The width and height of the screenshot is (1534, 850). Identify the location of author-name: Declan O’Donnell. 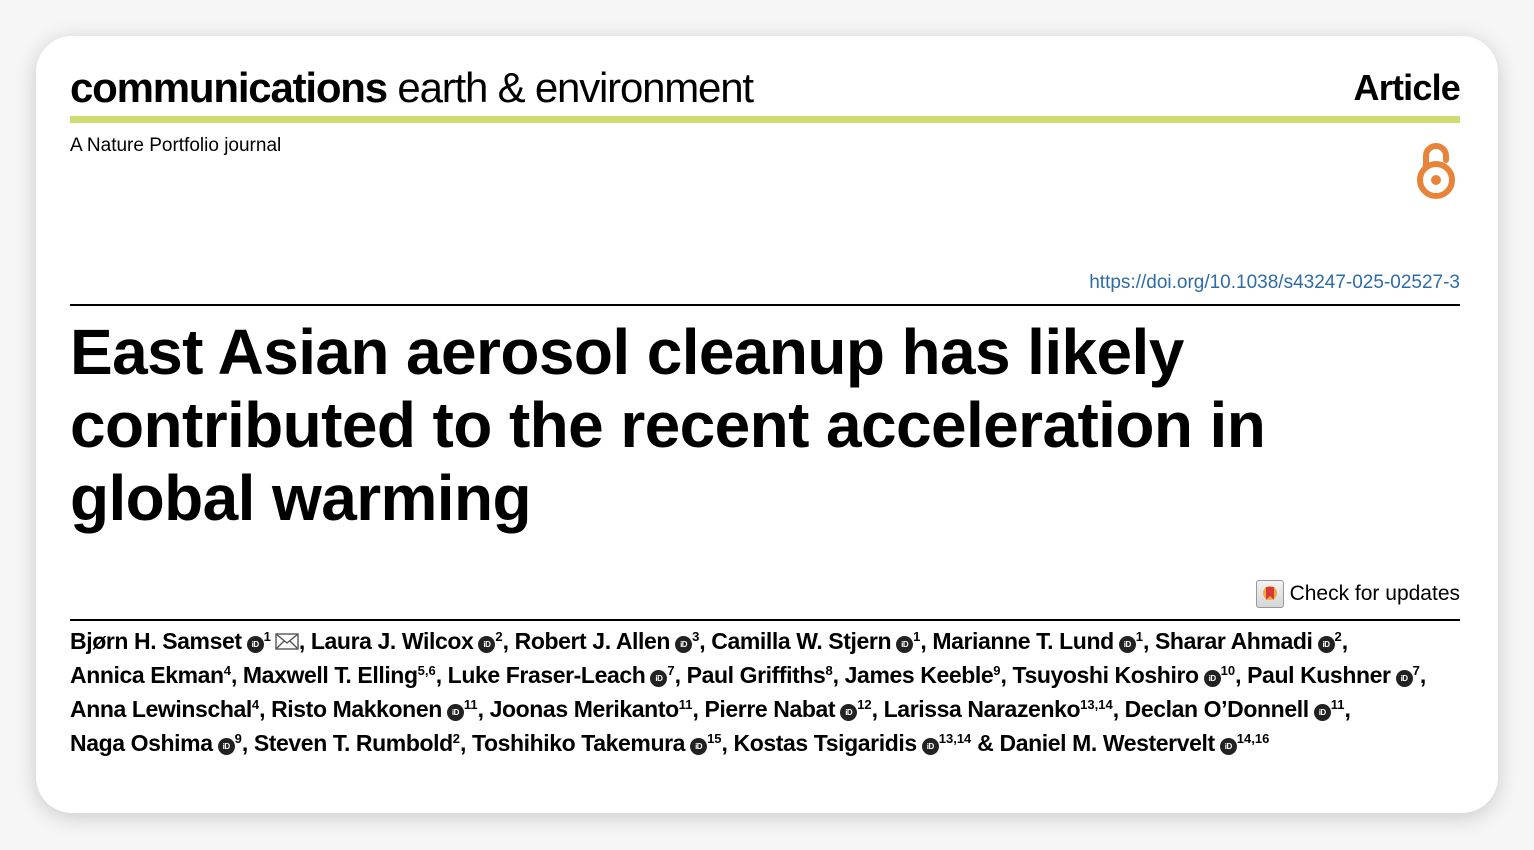
(1216, 709).